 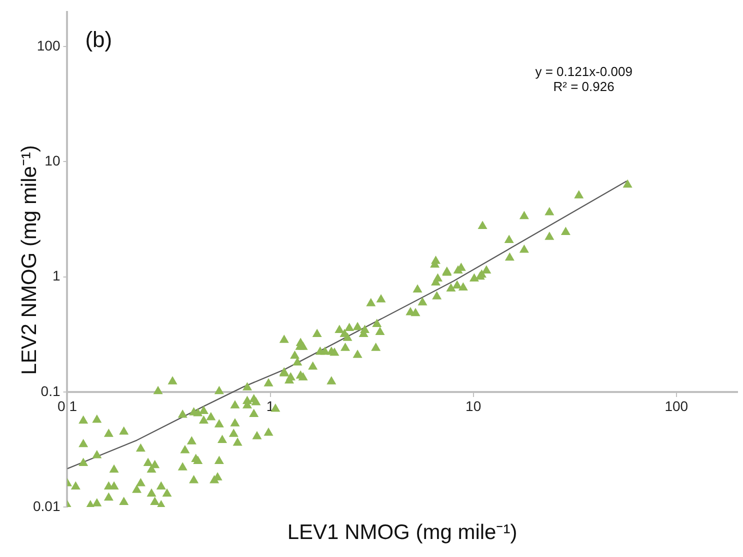 What do you see at coordinates (29, 259) in the screenshot?
I see `y-axis-title: LEV2 NMOG (mg mile⁻¹)` at bounding box center [29, 259].